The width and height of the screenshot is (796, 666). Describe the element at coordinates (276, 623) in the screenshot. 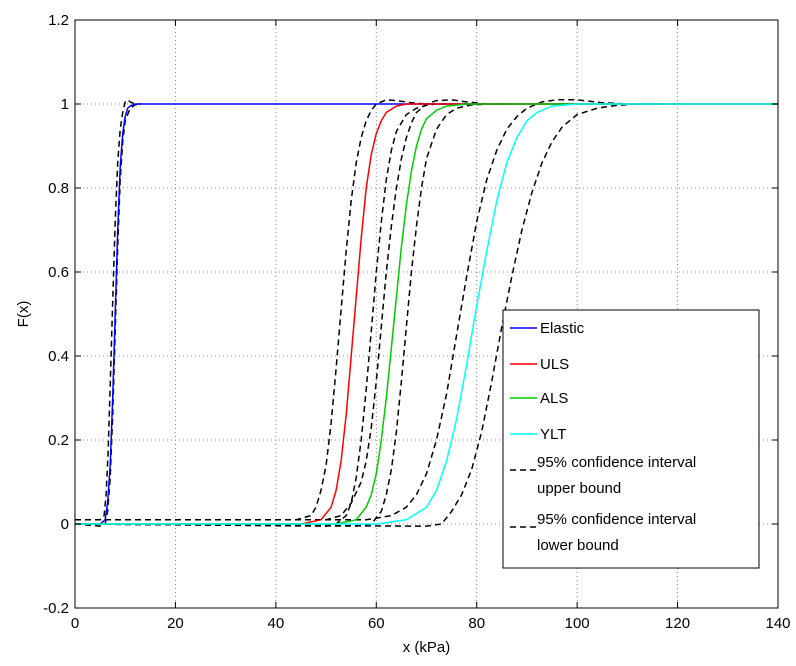

I see `x-tick-label: 40` at that location.